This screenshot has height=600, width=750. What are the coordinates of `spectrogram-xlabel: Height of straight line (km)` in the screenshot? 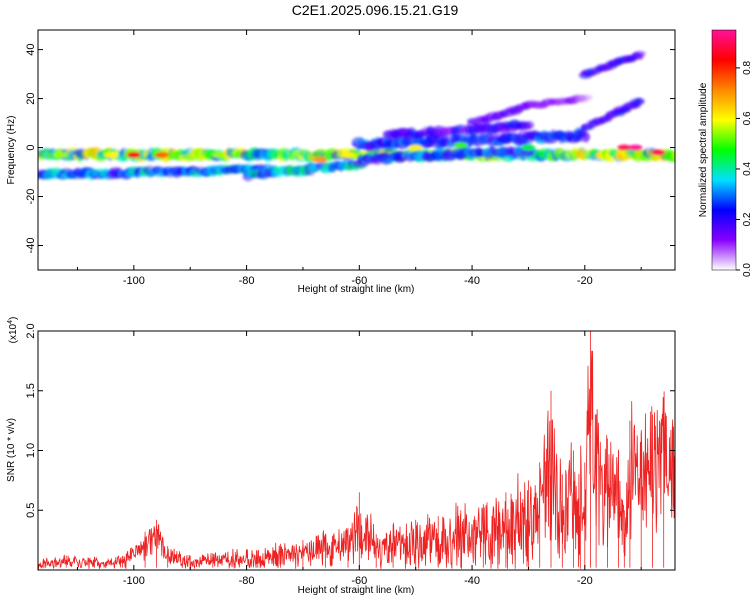 It's located at (356, 289).